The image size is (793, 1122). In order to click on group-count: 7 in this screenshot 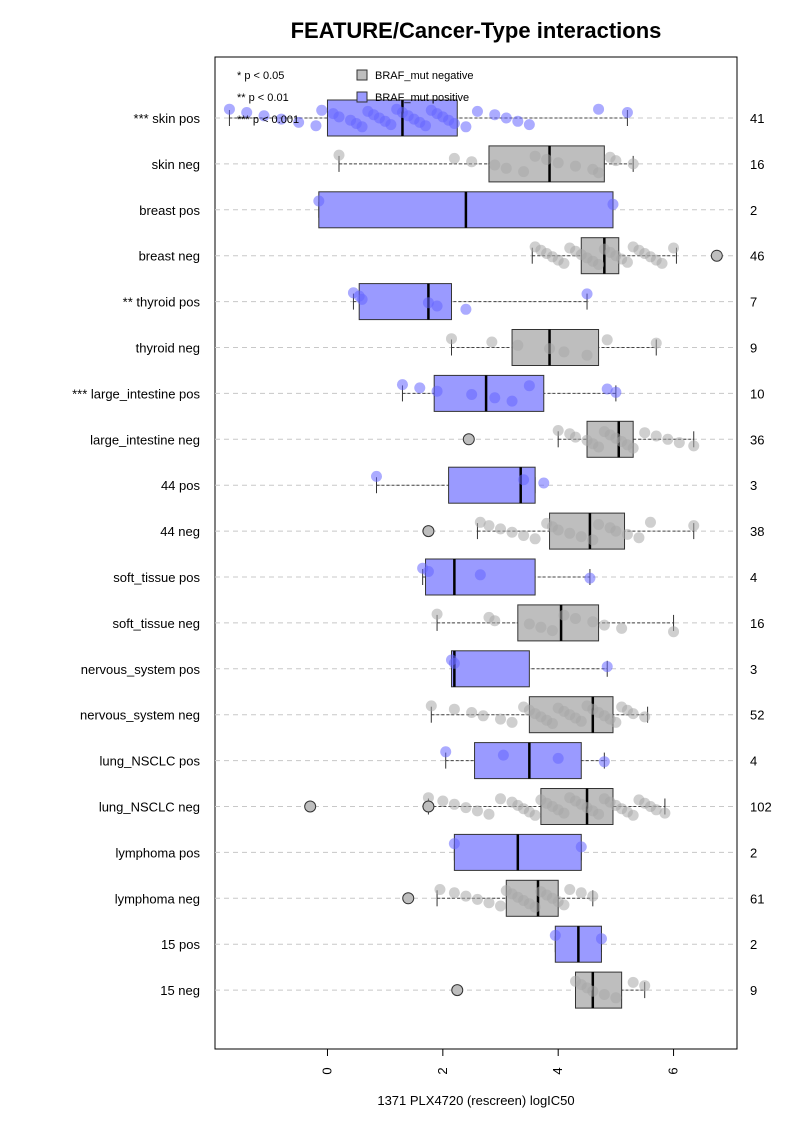, I will do `click(753, 302)`.